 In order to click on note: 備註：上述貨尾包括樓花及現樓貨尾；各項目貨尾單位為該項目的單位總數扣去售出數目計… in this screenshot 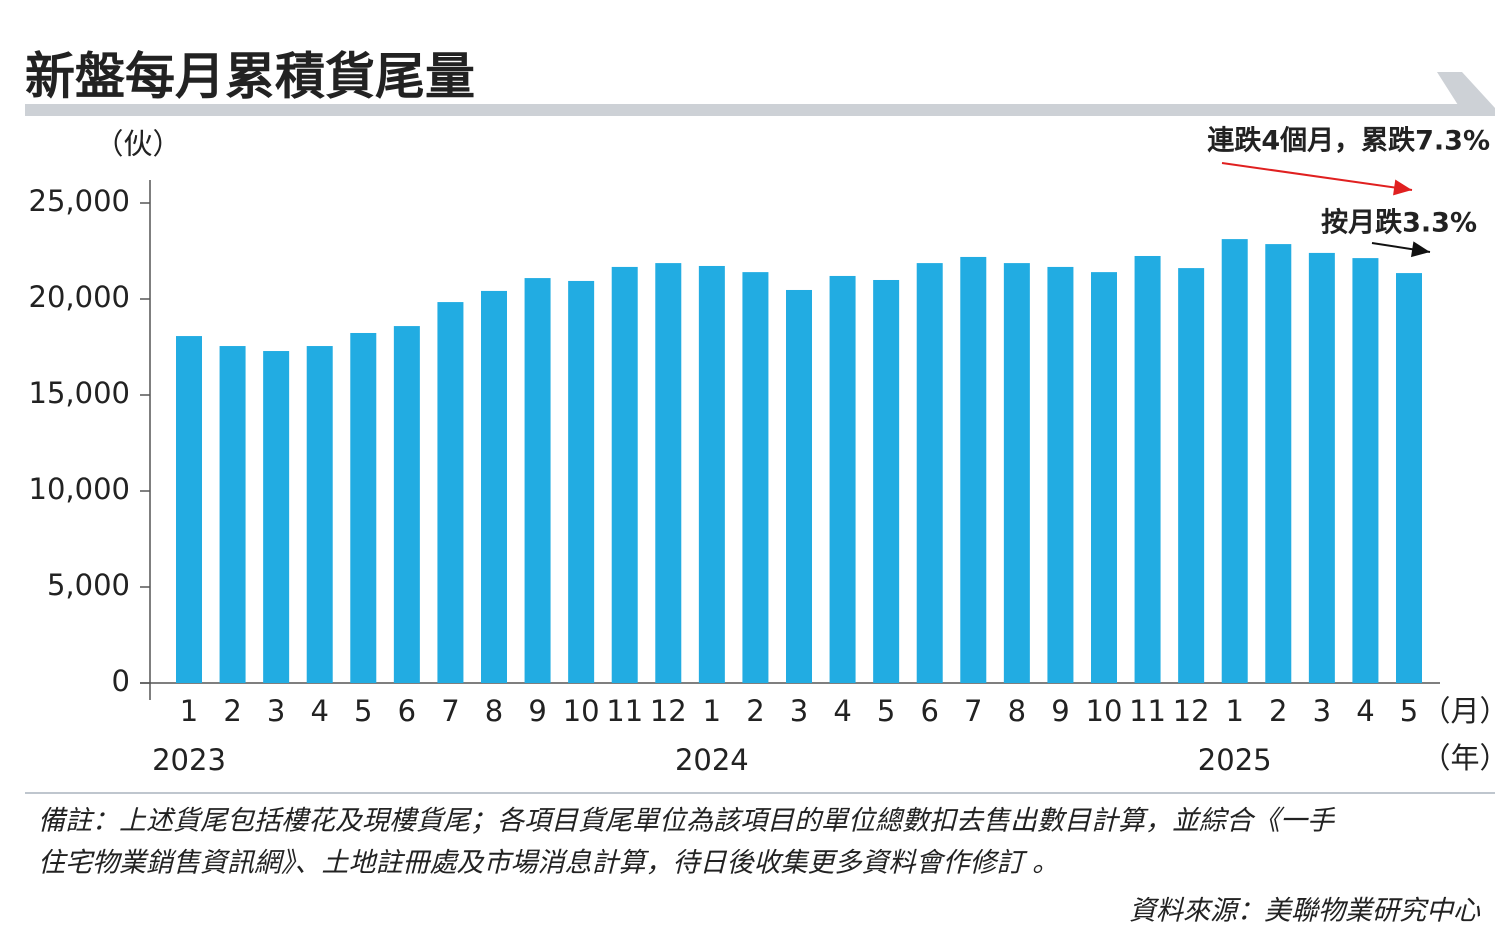, I will do `click(687, 821)`.